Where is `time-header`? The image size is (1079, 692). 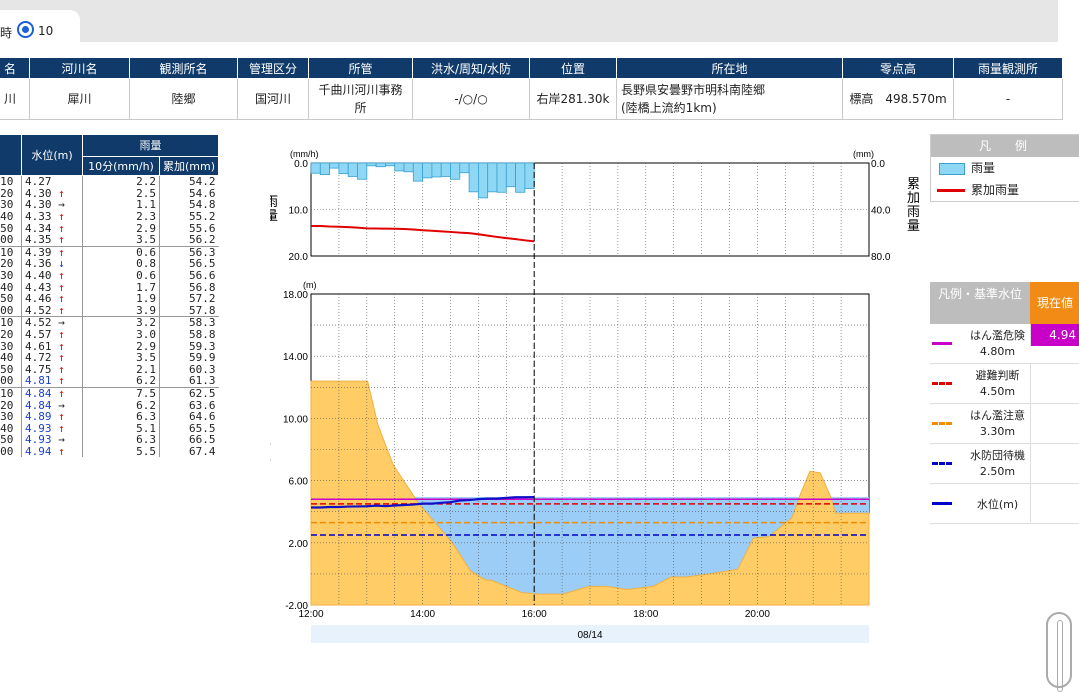 time-header is located at coordinates (11, 155).